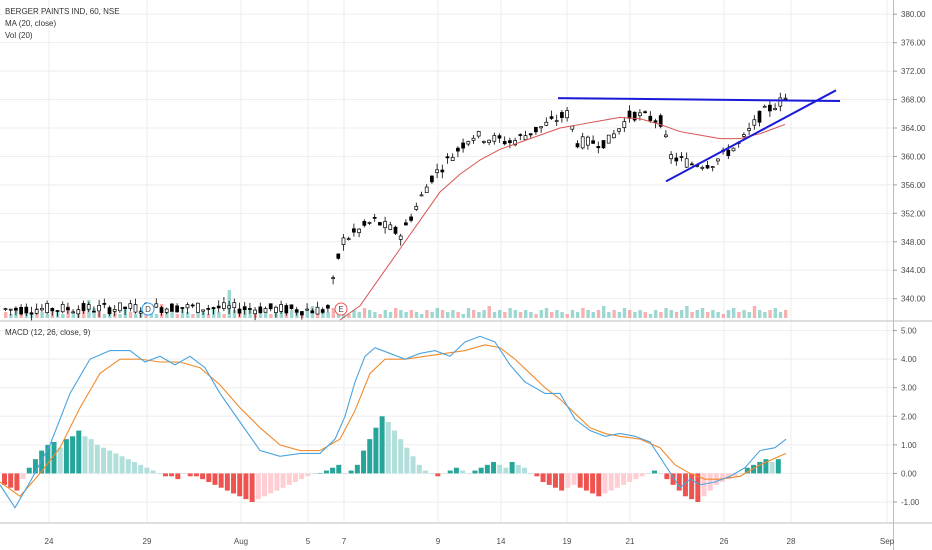 This screenshot has height=550, width=932. I want to click on time-tick-label: 9, so click(438, 541).